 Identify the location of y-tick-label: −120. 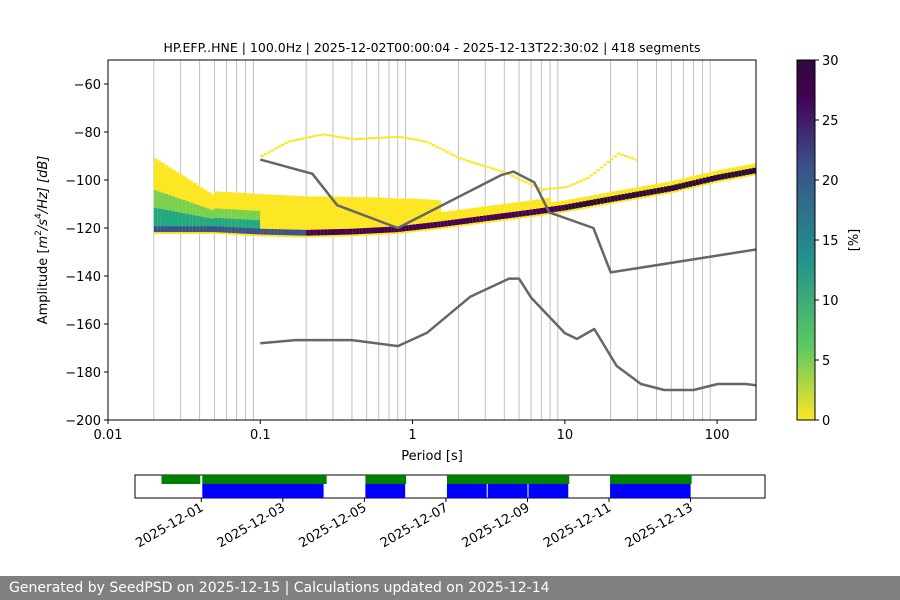
(83, 229).